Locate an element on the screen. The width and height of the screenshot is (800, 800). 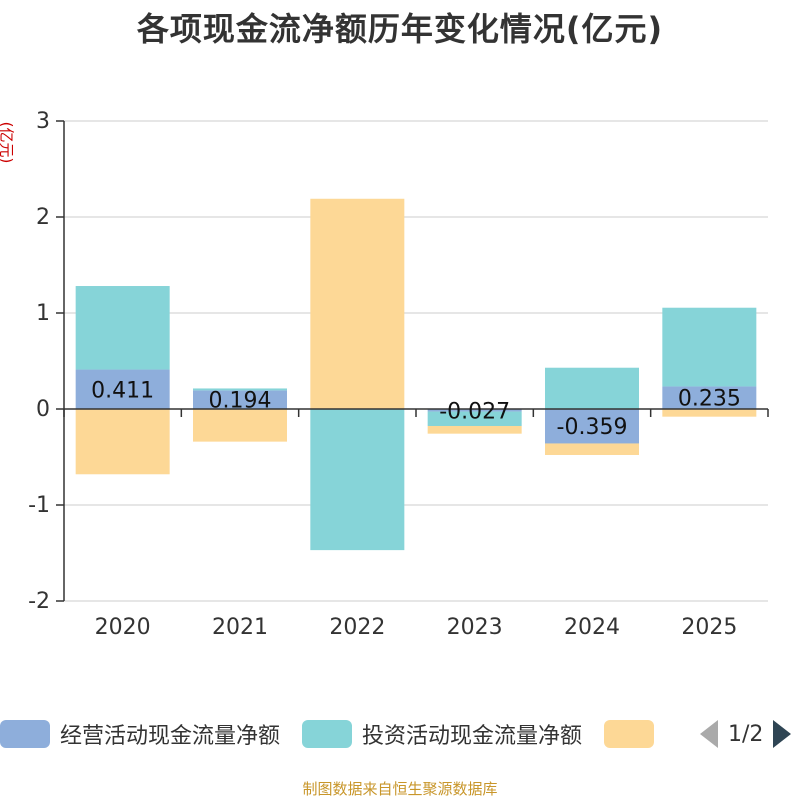
legend-swatch-third is located at coordinates (629, 734).